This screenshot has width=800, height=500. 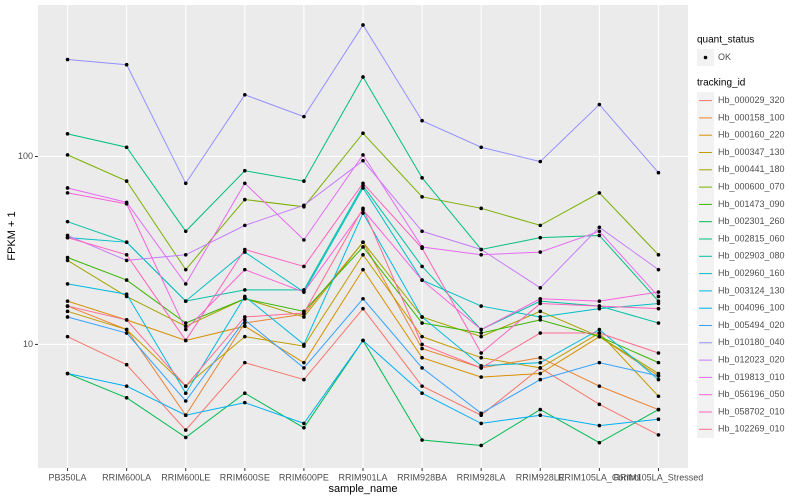 What do you see at coordinates (705, 57) in the screenshot?
I see `legend-point` at bounding box center [705, 57].